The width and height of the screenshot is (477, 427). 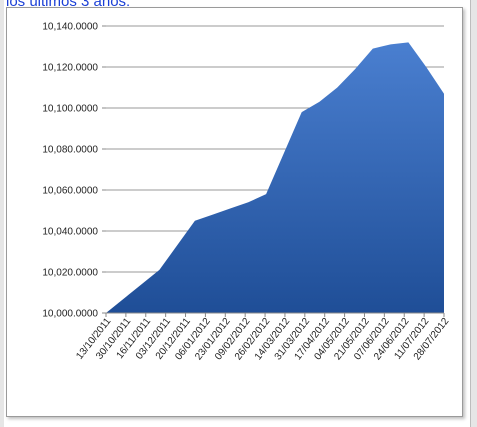 I want to click on y-tick-label: 10,040.0000, so click(x=70, y=232).